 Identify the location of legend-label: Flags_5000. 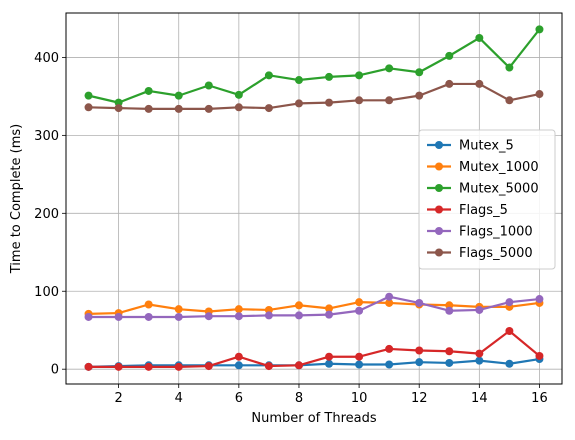
(496, 253).